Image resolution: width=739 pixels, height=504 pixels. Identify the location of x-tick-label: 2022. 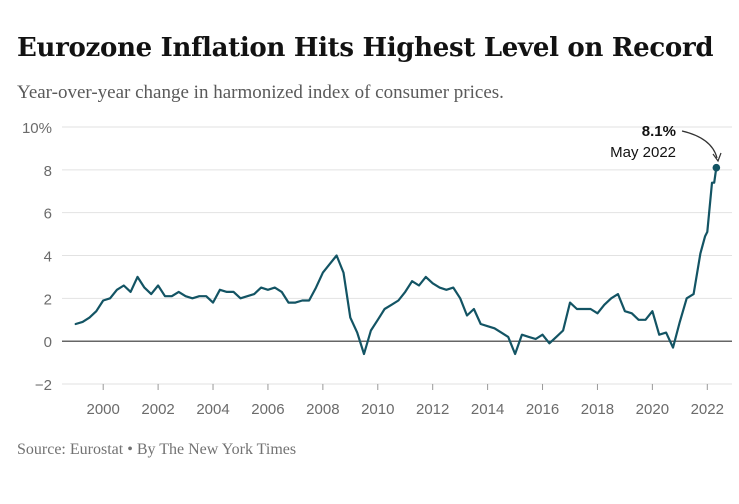
(707, 409).